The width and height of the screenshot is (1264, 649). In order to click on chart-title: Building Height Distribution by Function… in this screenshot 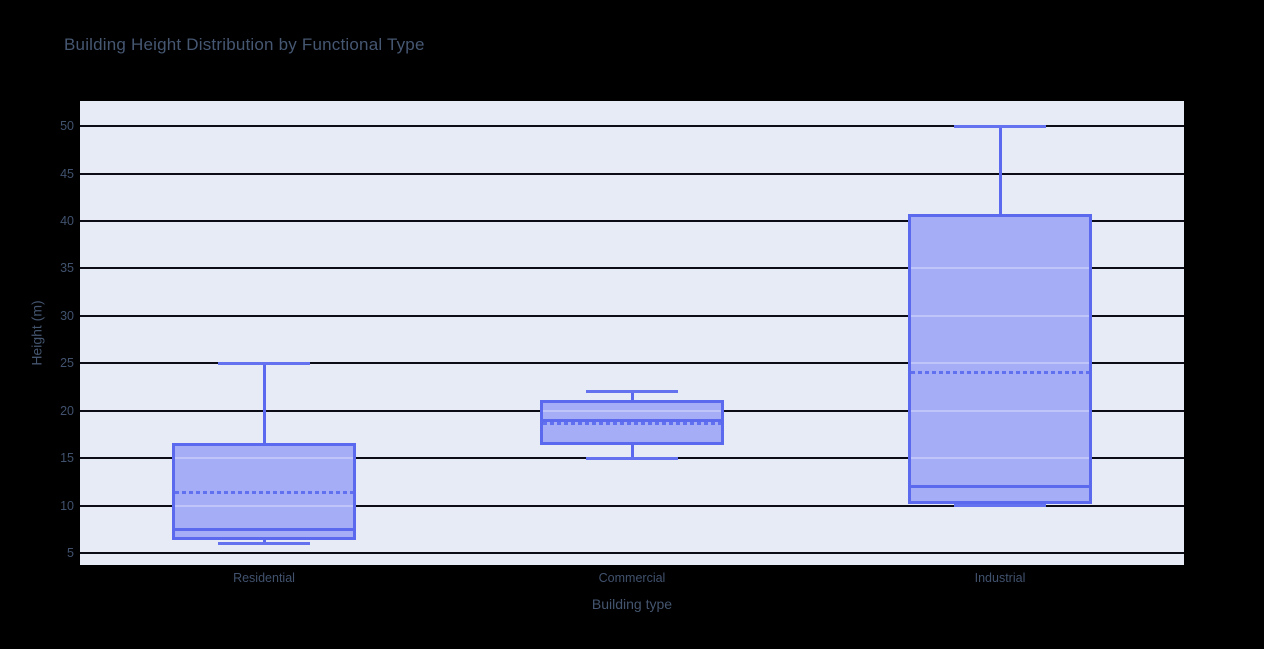, I will do `click(244, 44)`.